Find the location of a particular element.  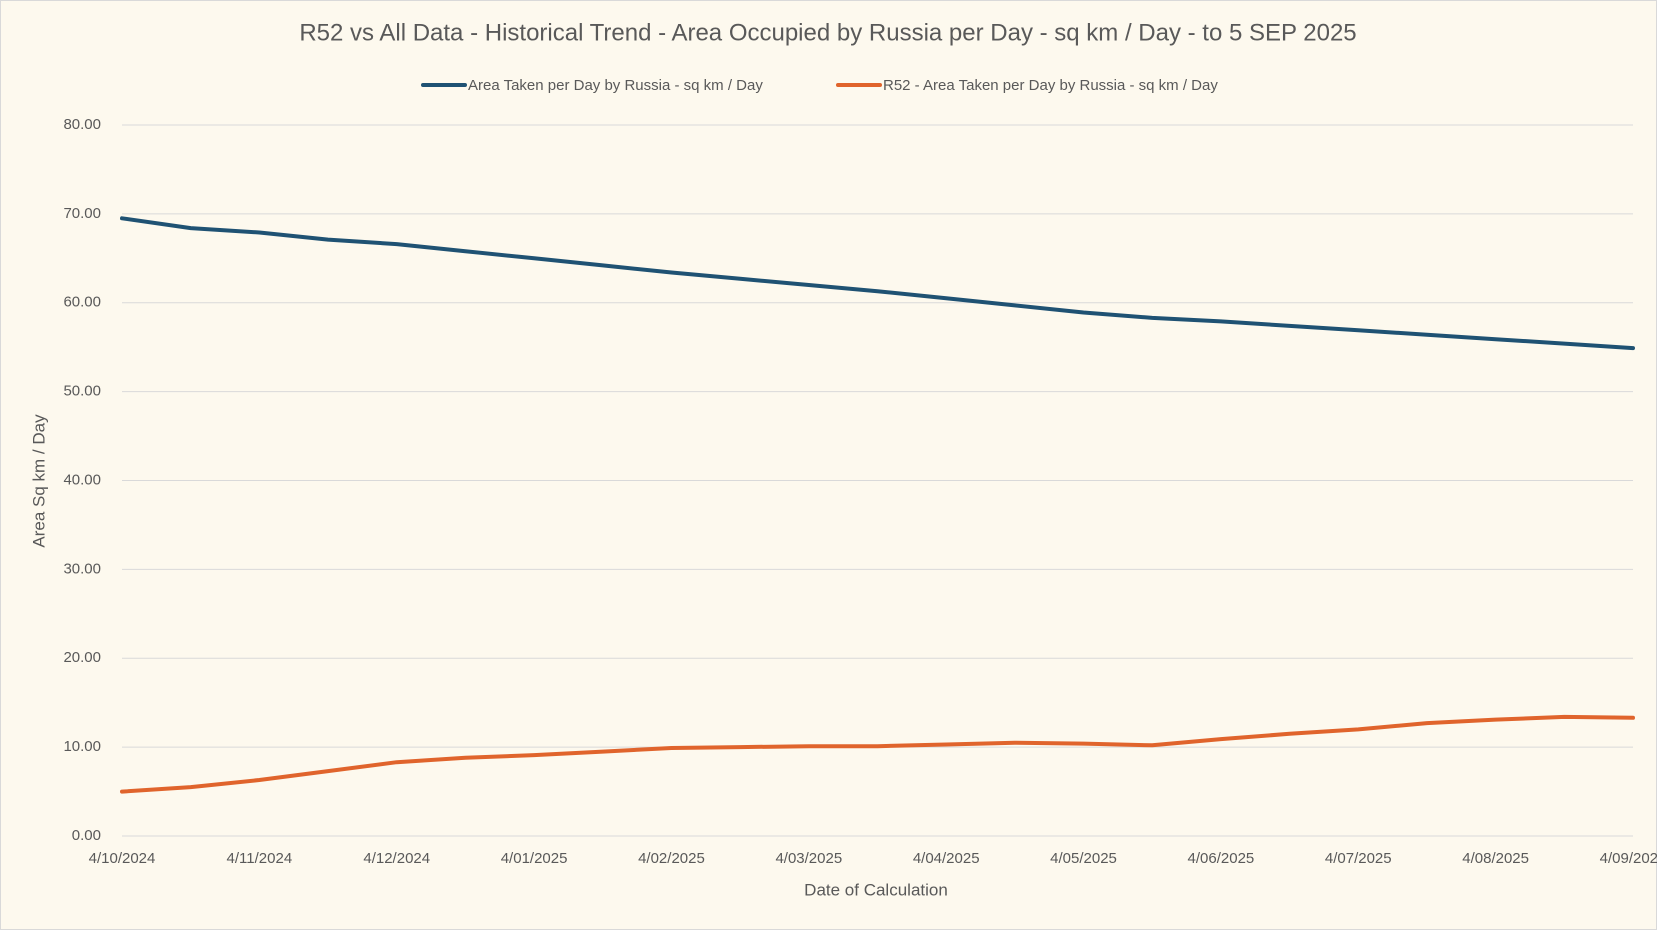

y-tick-label: 30.00 is located at coordinates (82, 568).